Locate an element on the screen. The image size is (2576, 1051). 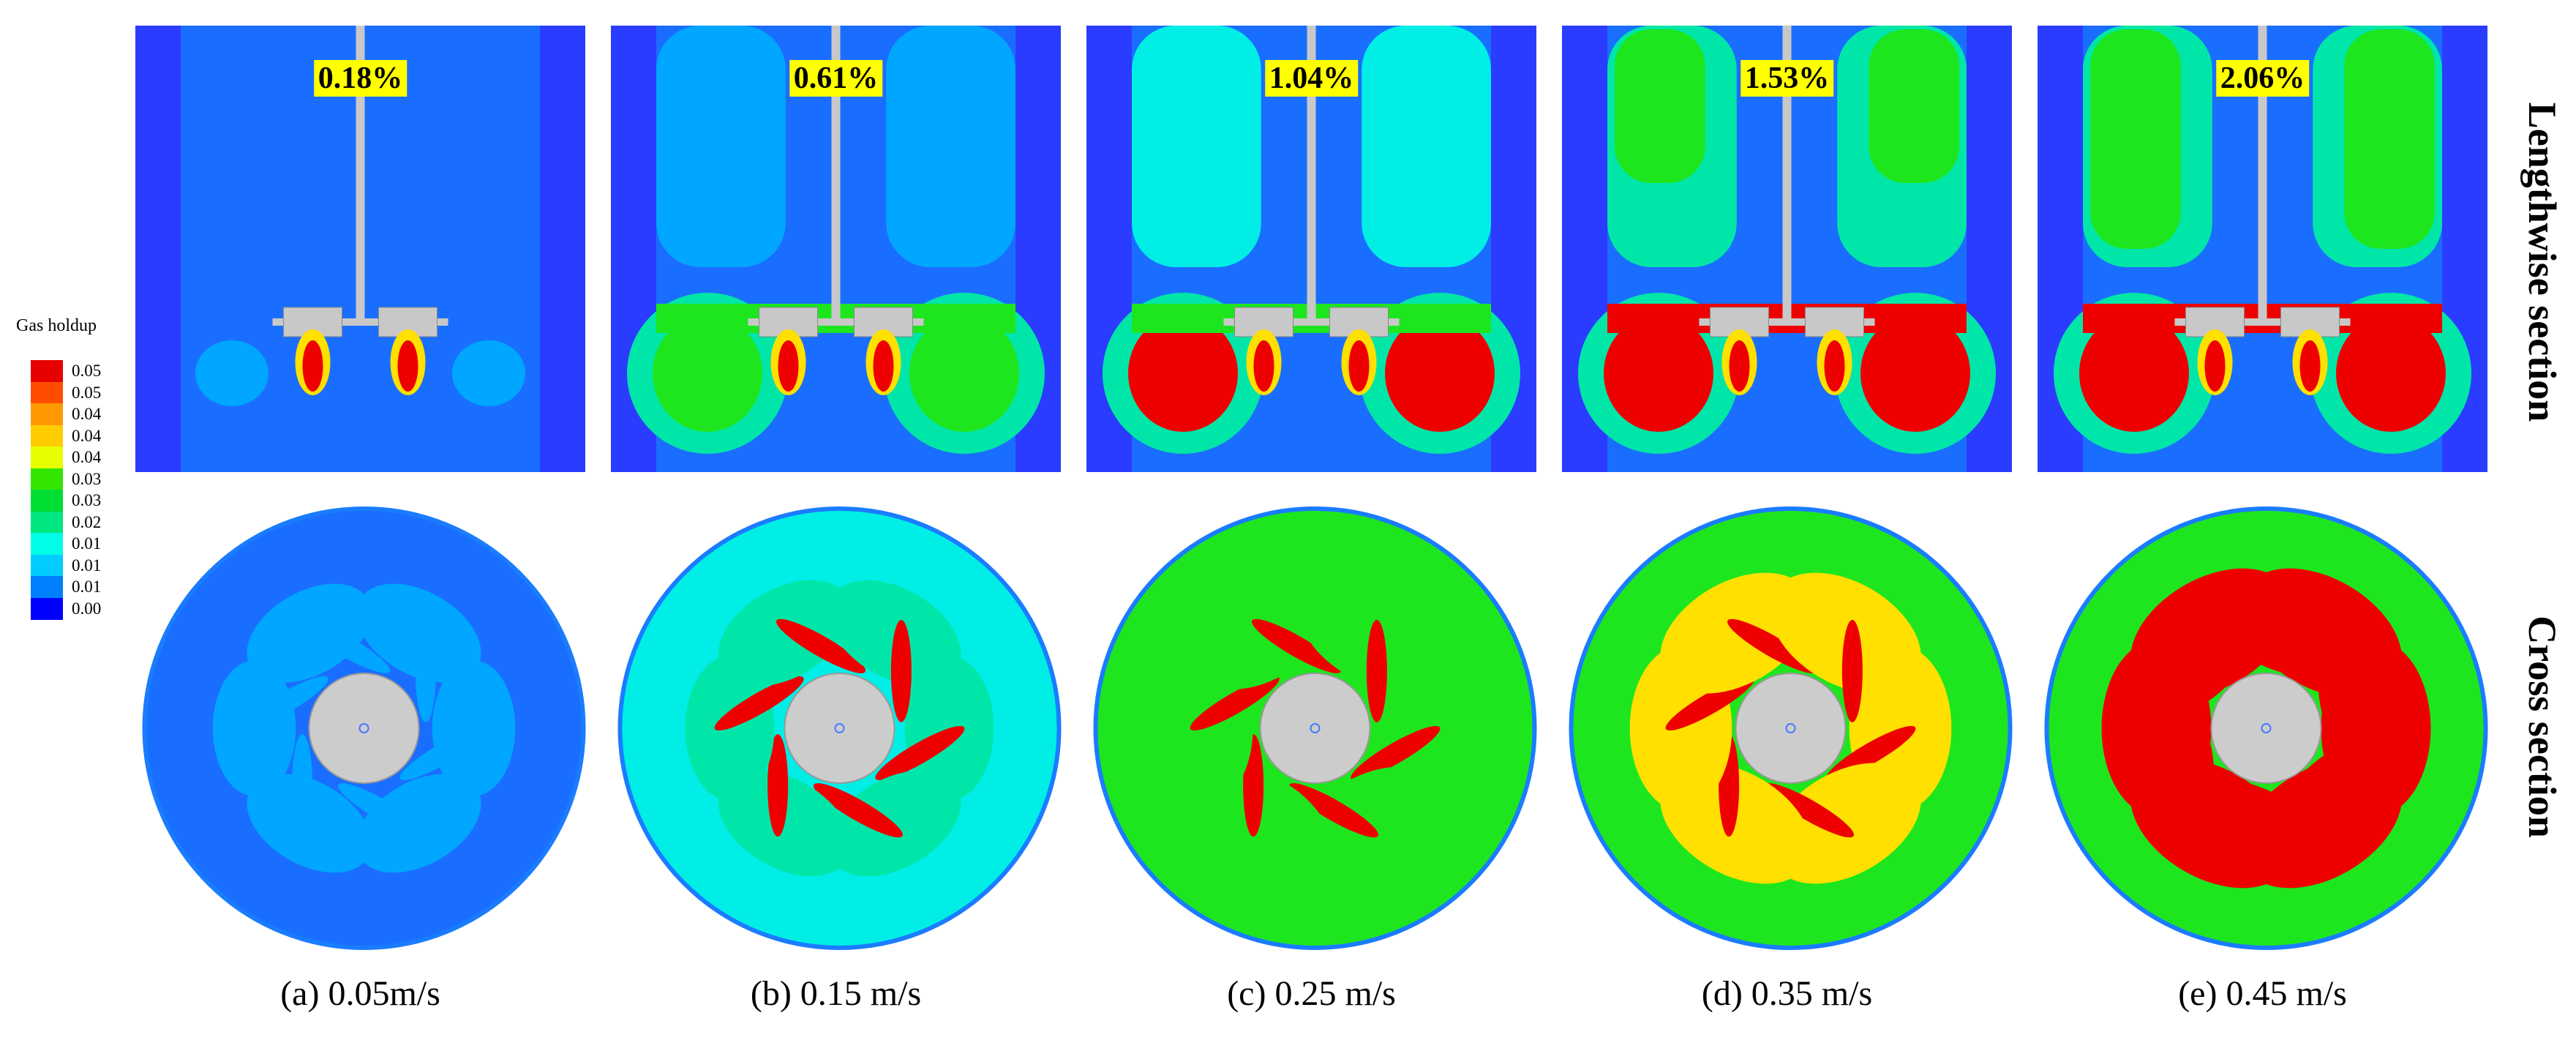
holdup-tag: 1.53% is located at coordinates (1787, 78).